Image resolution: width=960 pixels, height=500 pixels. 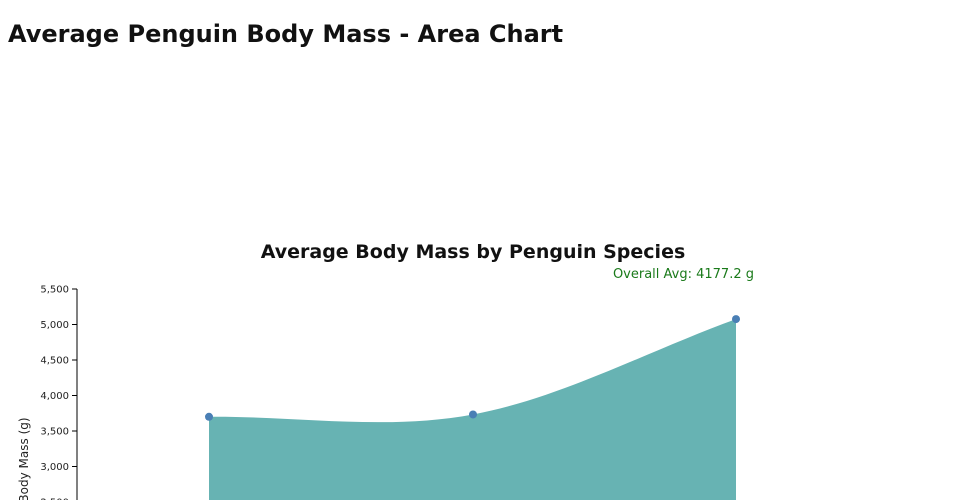 I want to click on data-points, so click(x=472, y=368).